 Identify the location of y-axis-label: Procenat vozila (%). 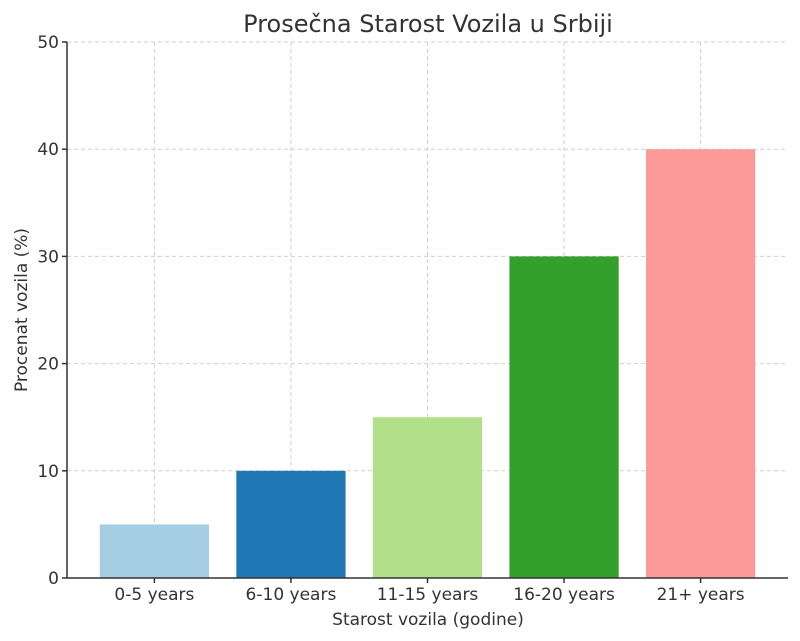
(22, 310).